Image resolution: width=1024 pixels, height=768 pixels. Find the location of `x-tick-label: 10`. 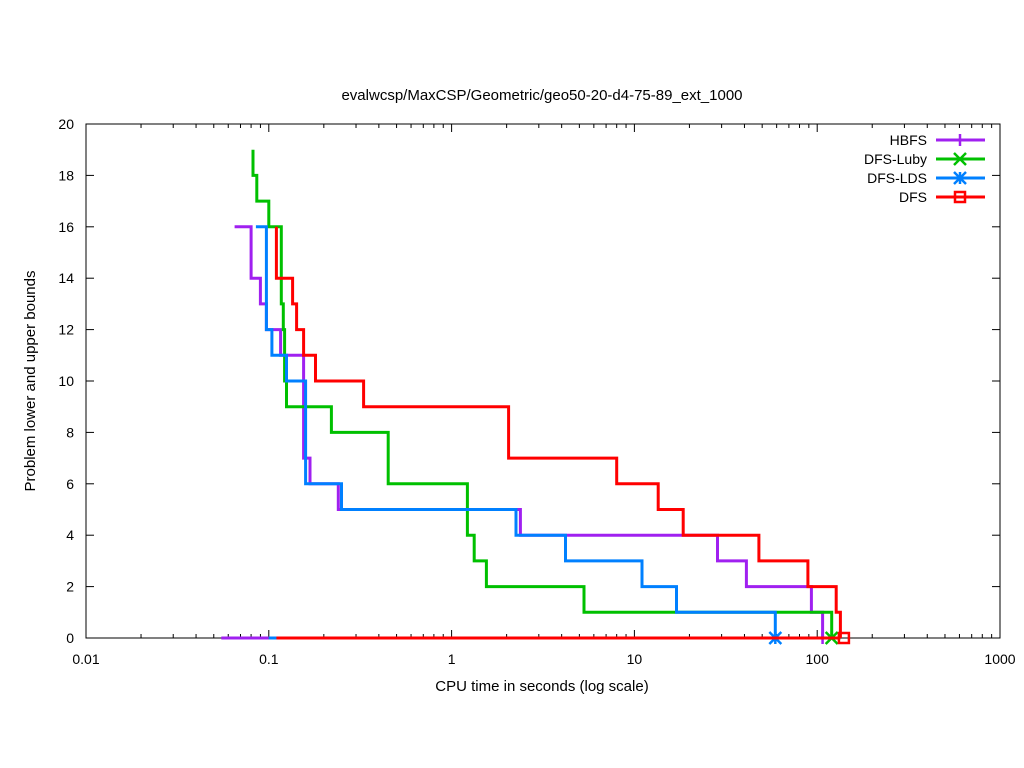

x-tick-label: 10 is located at coordinates (635, 659).